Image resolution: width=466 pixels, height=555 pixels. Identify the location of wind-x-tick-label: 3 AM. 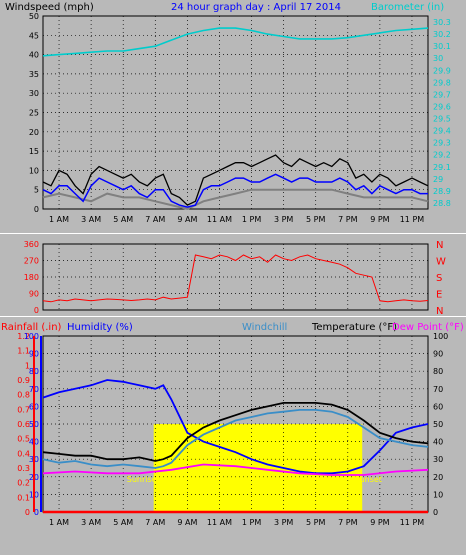
(91, 219).